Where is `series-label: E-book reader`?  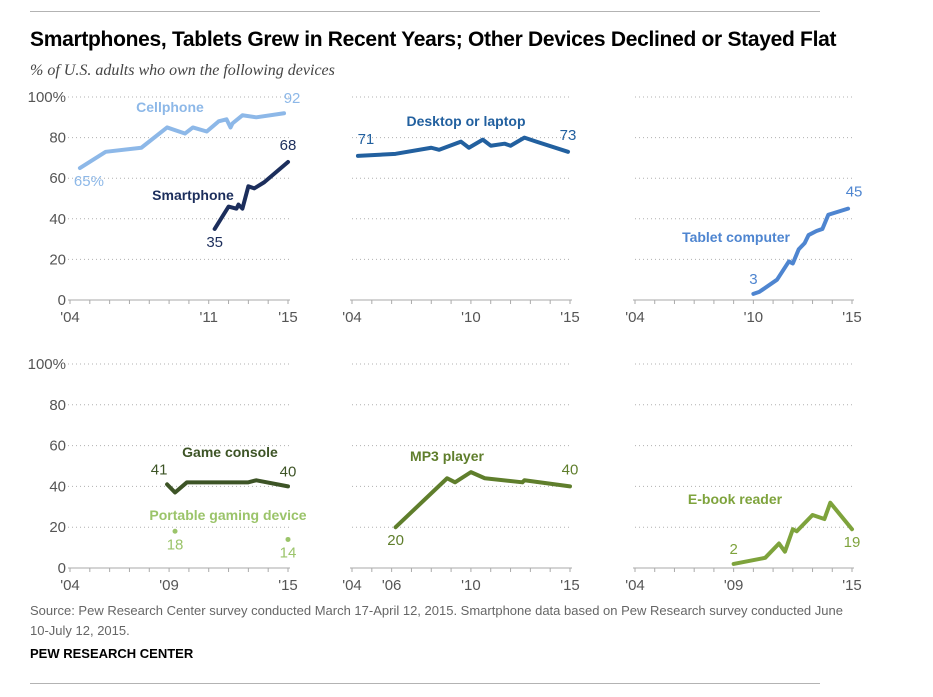
series-label: E-book reader is located at coordinates (735, 499).